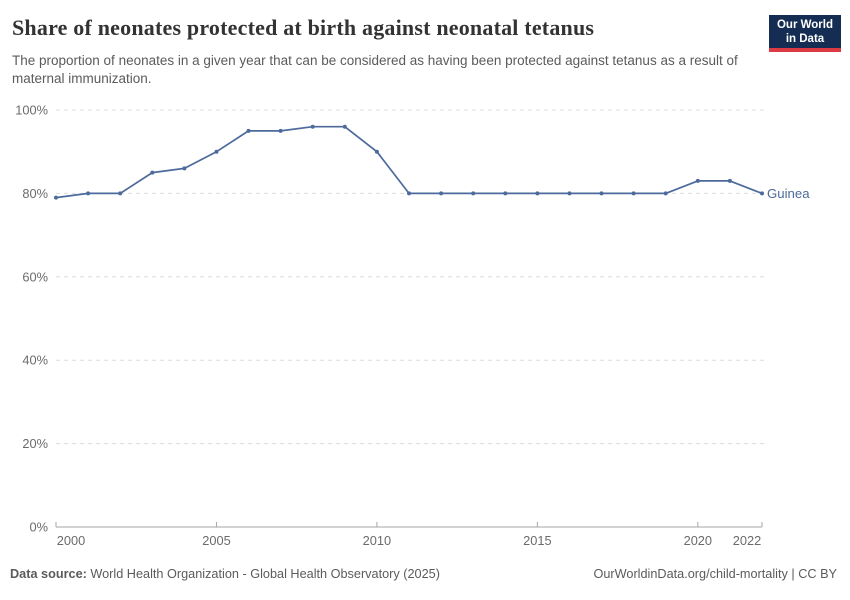 Image resolution: width=850 pixels, height=600 pixels. What do you see at coordinates (35, 443) in the screenshot?
I see `y-tick-label: 20%` at bounding box center [35, 443].